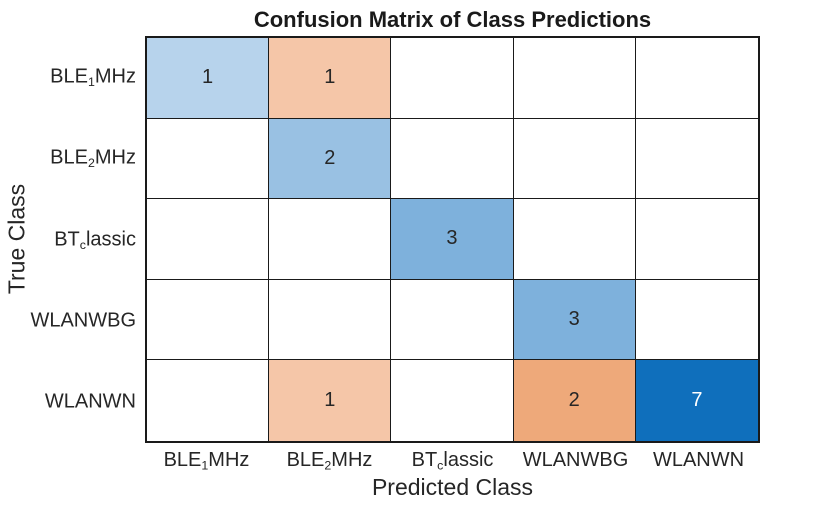  Describe the element at coordinates (574, 239) in the screenshot. I see `matrix-cell-r3-c4` at that location.